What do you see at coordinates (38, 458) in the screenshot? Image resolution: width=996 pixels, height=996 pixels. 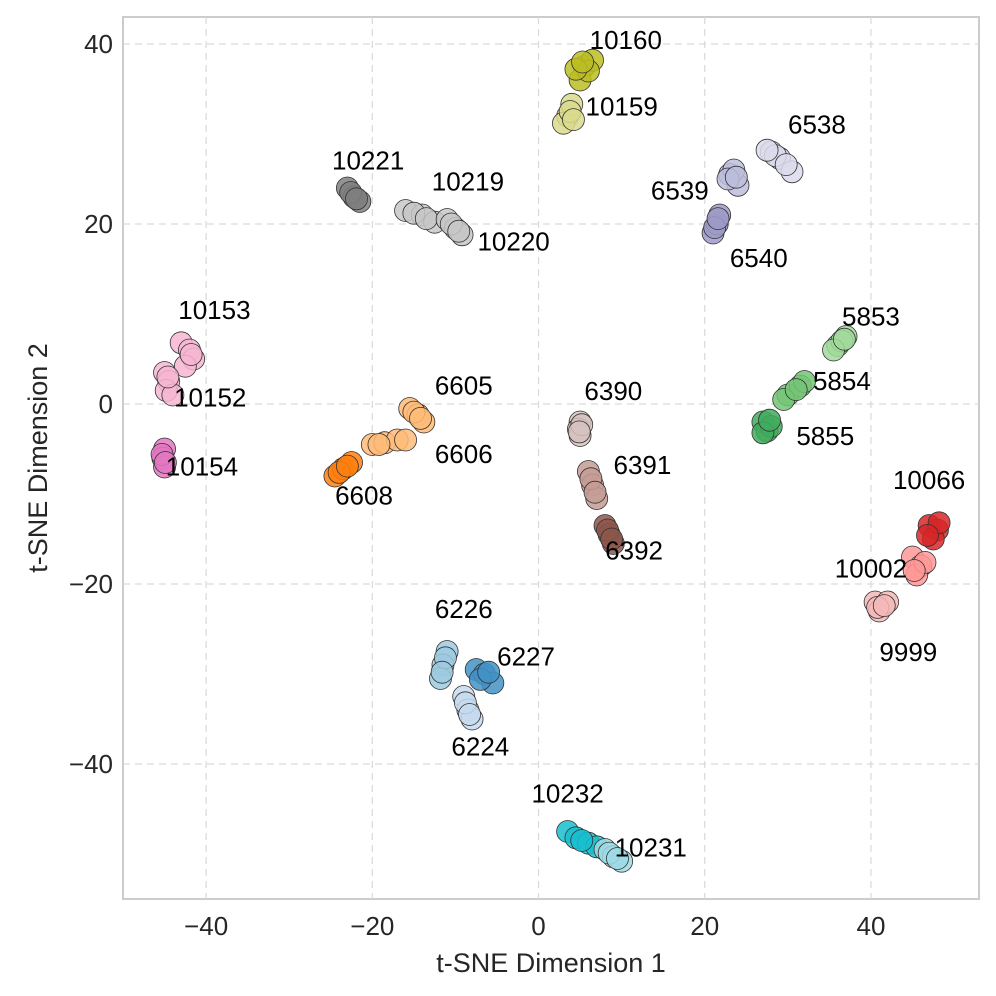 I see `y-axis-label: t-SNE Dimension 2` at bounding box center [38, 458].